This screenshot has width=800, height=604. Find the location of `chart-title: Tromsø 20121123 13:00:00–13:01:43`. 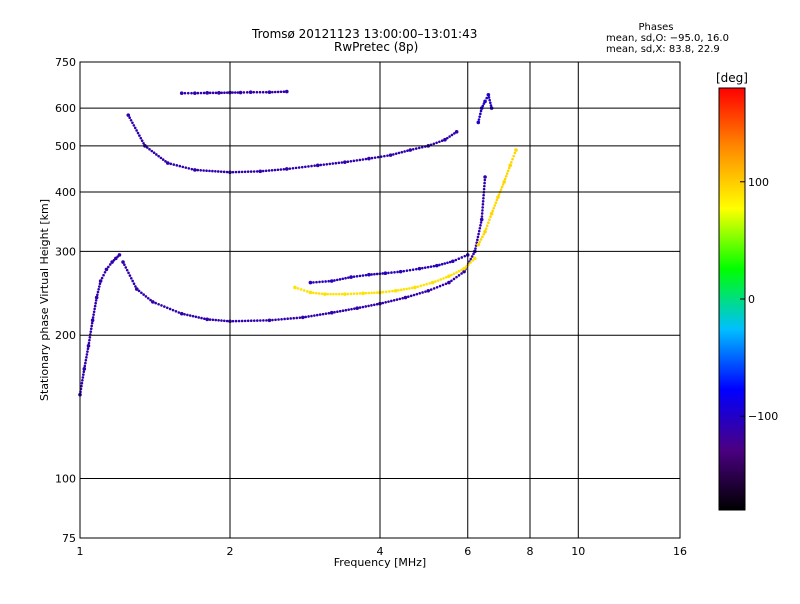

chart-title: Tromsø 20121123 13:00:00–13:01:43 is located at coordinates (365, 34).